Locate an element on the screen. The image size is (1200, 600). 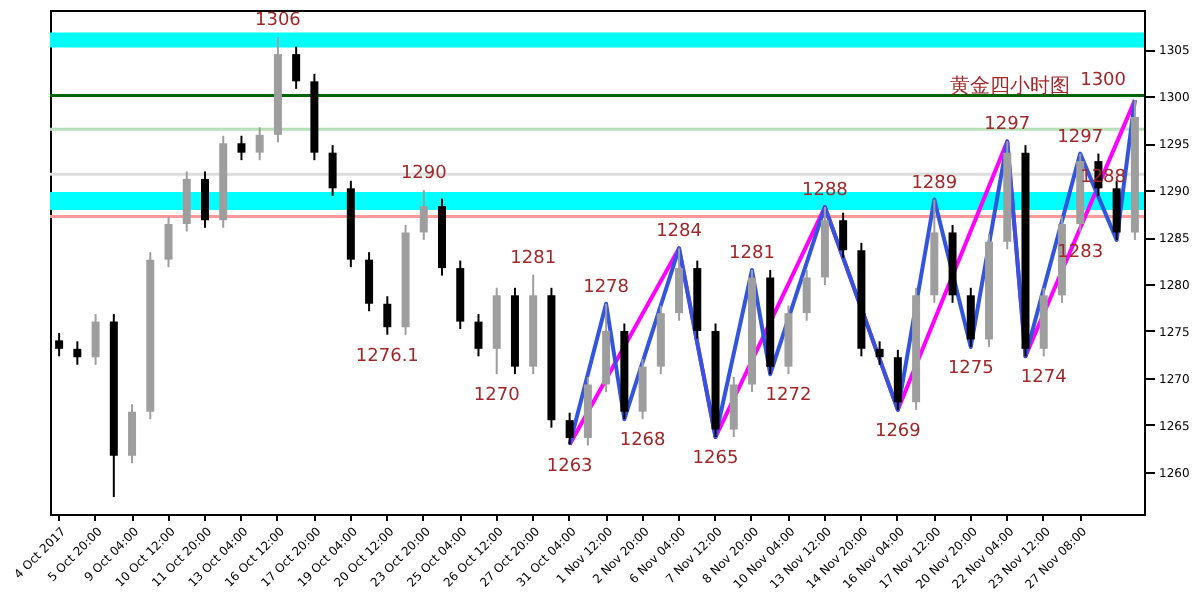
annotation: 1284 is located at coordinates (679, 232).